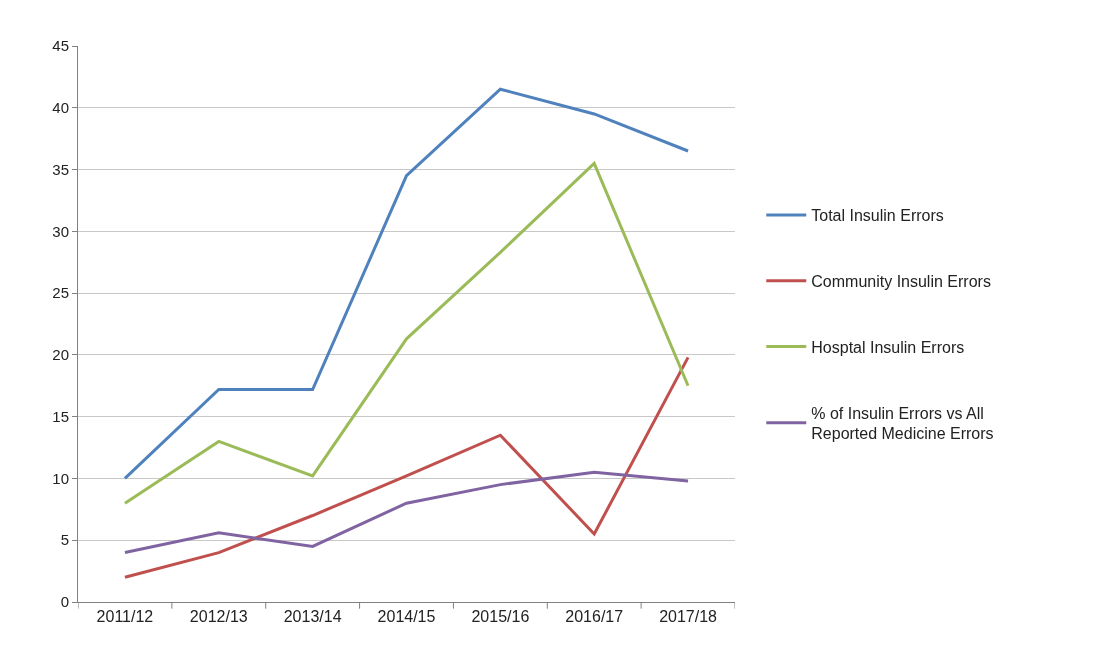  What do you see at coordinates (901, 281) in the screenshot?
I see `legend-label: Community Insulin Errors` at bounding box center [901, 281].